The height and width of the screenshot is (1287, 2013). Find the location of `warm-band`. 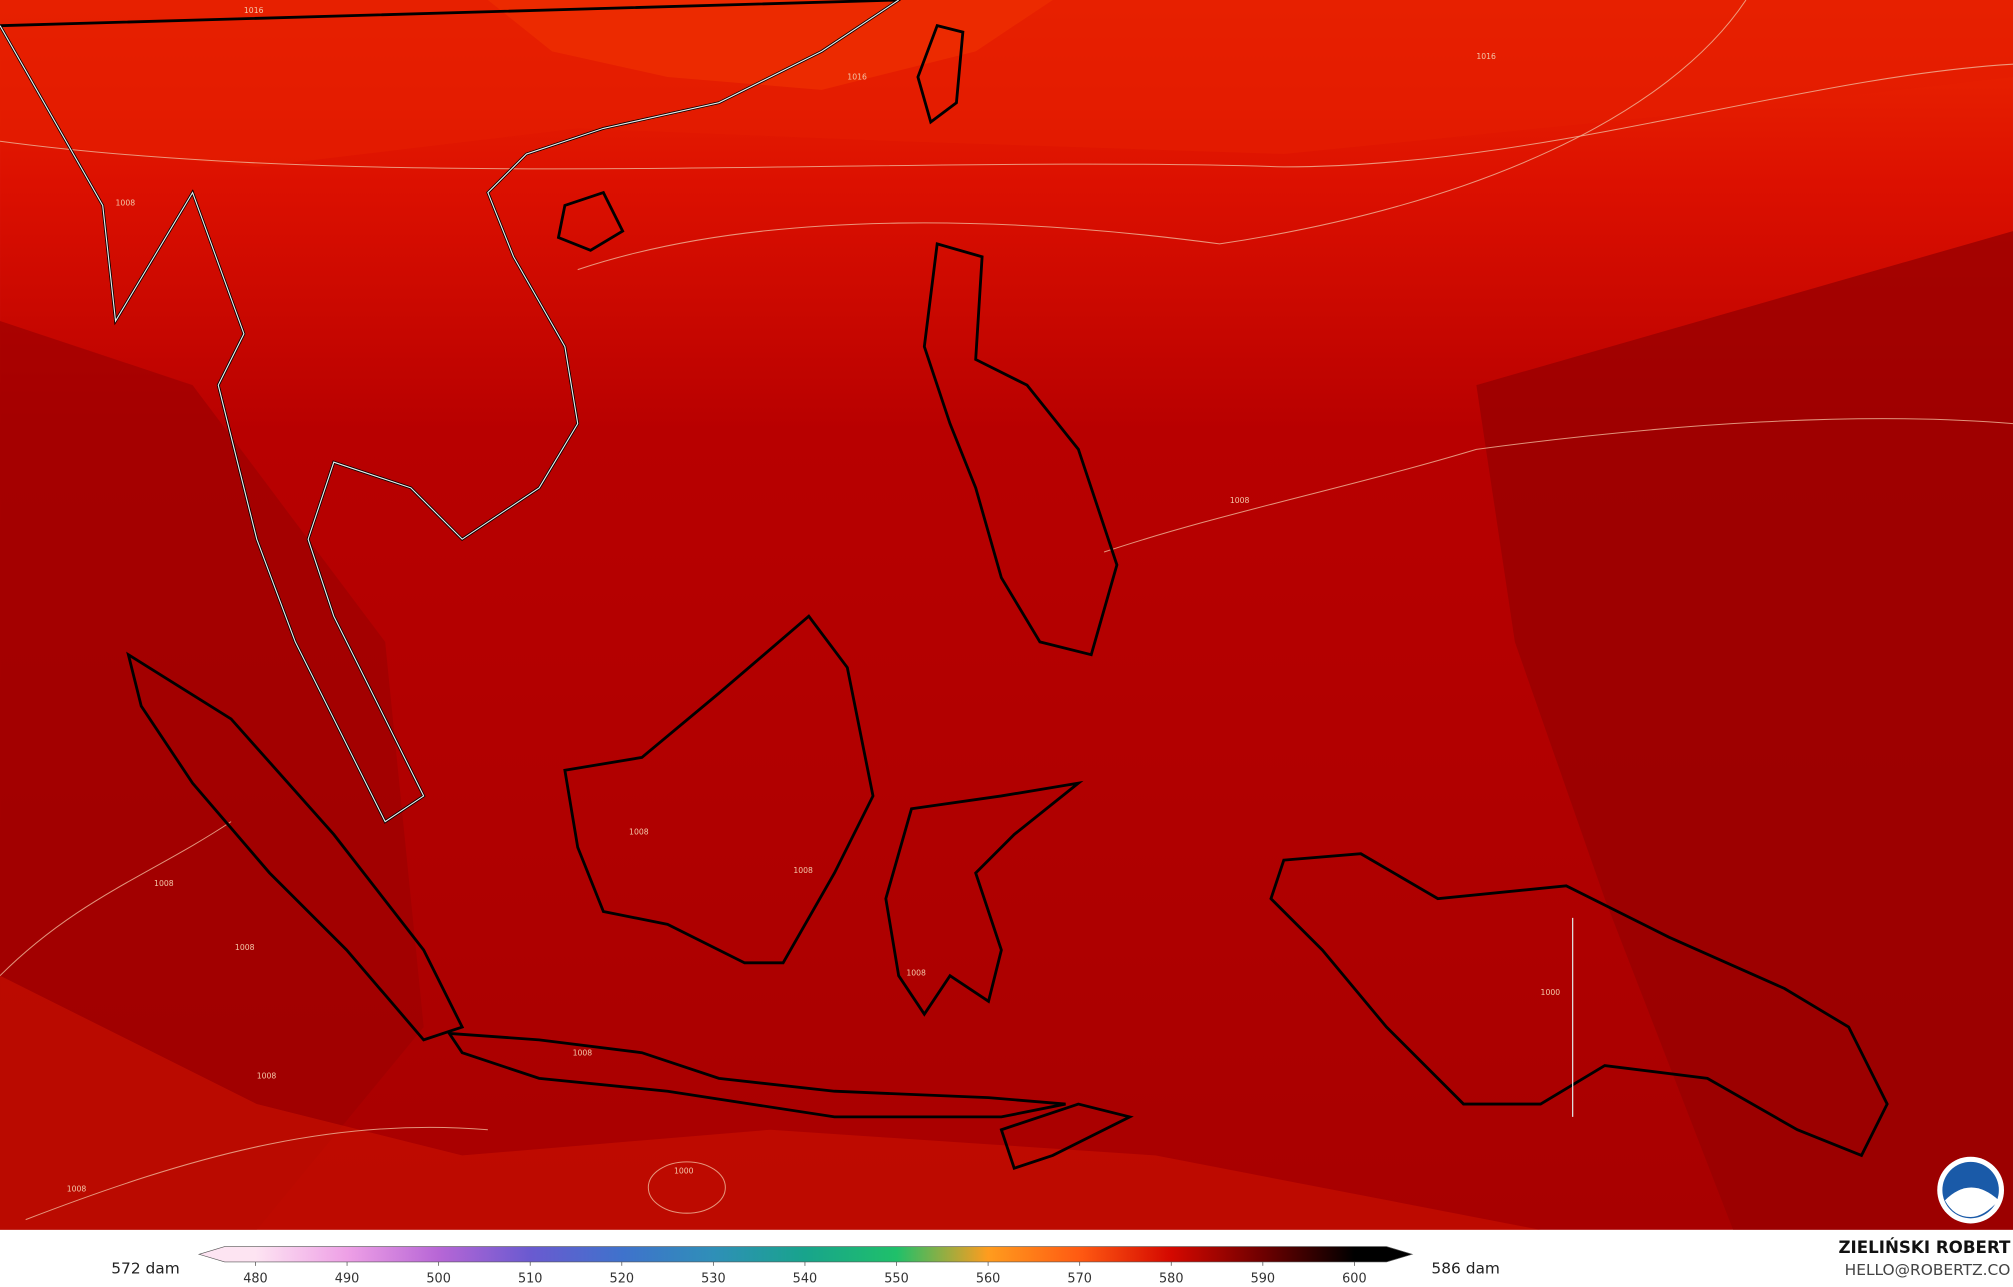

warm-band is located at coordinates (1006, 83).